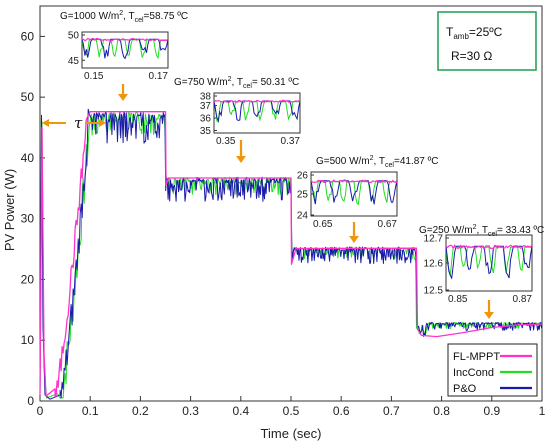 This screenshot has width=550, height=444. Describe the element at coordinates (226, 141) in the screenshot. I see `inset-x-tick-label: 0.35` at that location.